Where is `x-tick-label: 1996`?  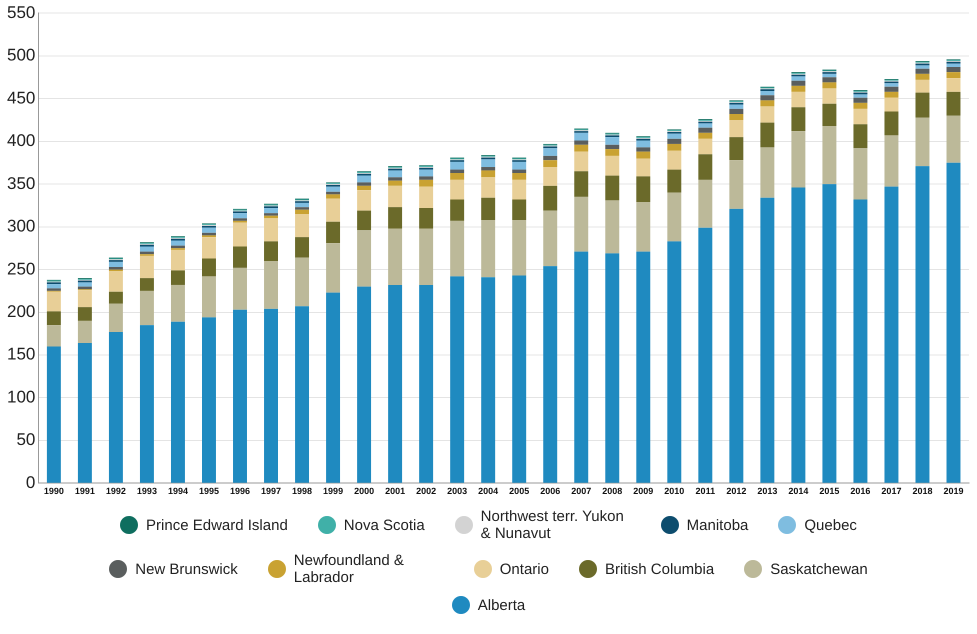
x-tick-label: 1996 is located at coordinates (240, 491).